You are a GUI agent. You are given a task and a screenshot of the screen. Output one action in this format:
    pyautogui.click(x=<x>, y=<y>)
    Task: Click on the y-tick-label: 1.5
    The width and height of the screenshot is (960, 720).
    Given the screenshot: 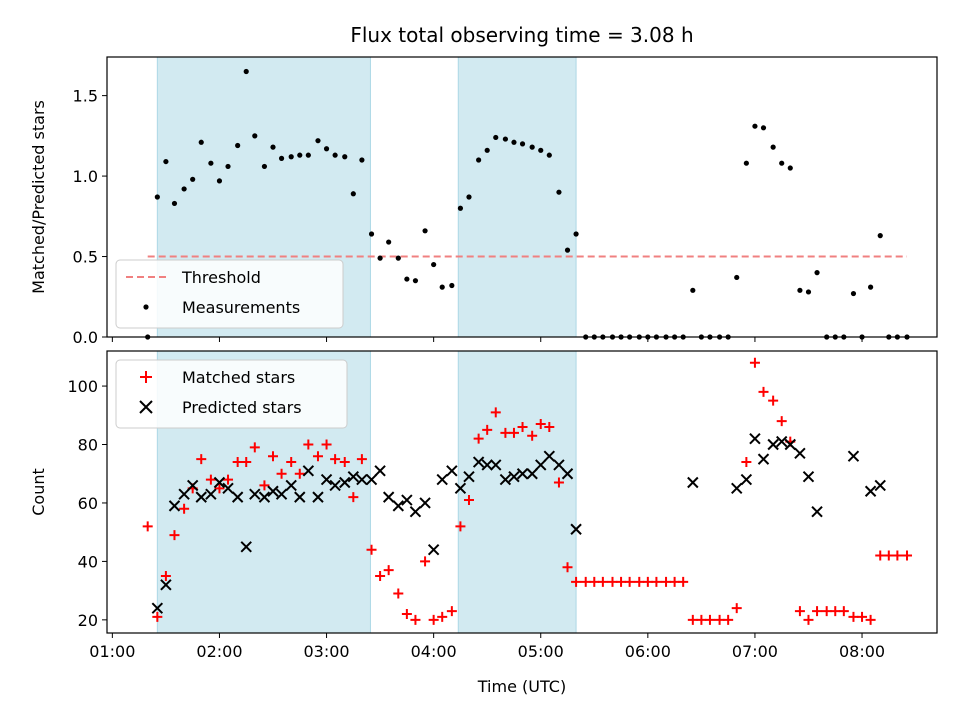 What is the action you would take?
    pyautogui.click(x=85, y=96)
    